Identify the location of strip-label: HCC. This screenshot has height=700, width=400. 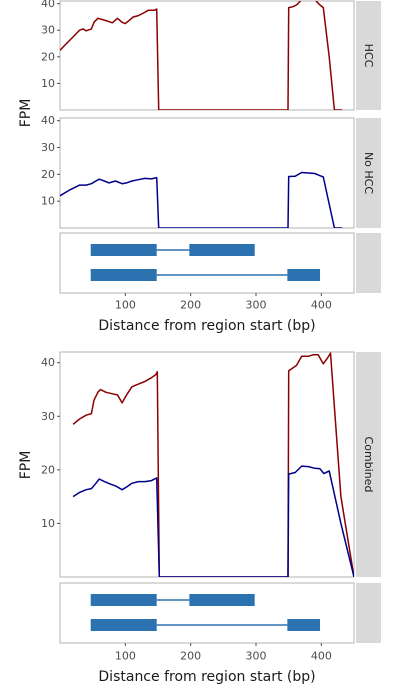
(368, 56).